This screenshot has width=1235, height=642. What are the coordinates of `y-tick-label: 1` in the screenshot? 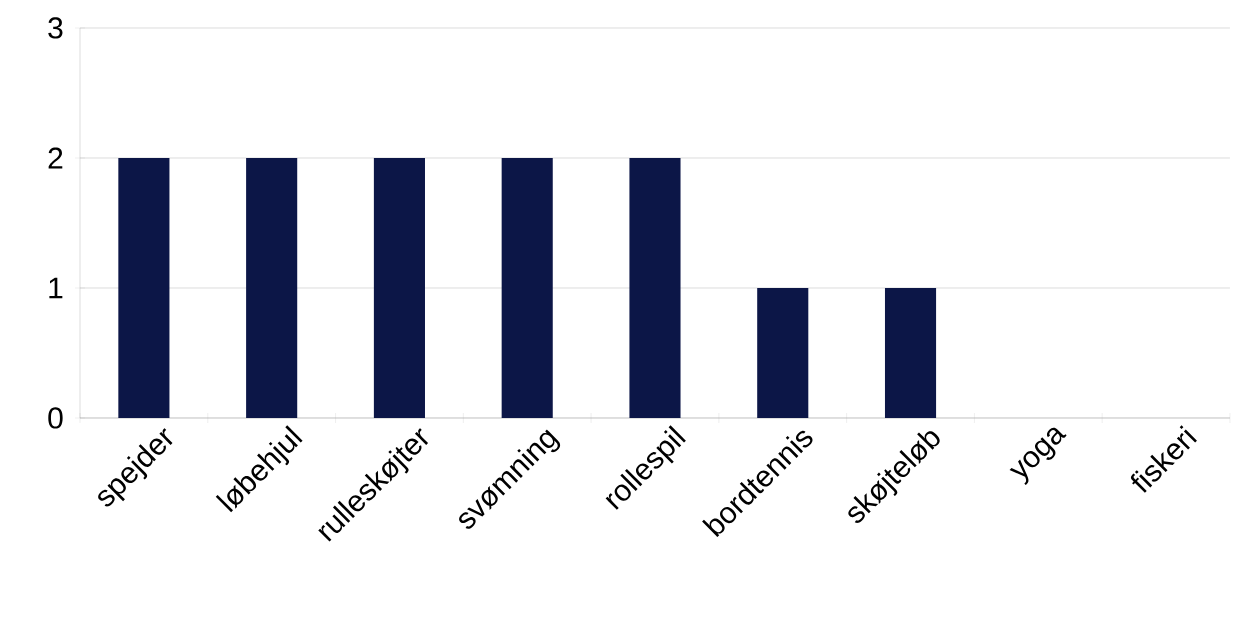 It's located at (56, 288).